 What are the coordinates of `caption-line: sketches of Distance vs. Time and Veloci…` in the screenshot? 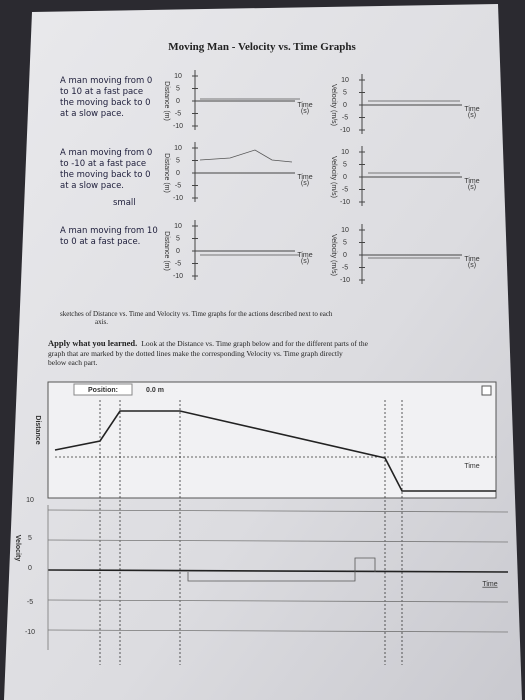 It's located at (196, 314).